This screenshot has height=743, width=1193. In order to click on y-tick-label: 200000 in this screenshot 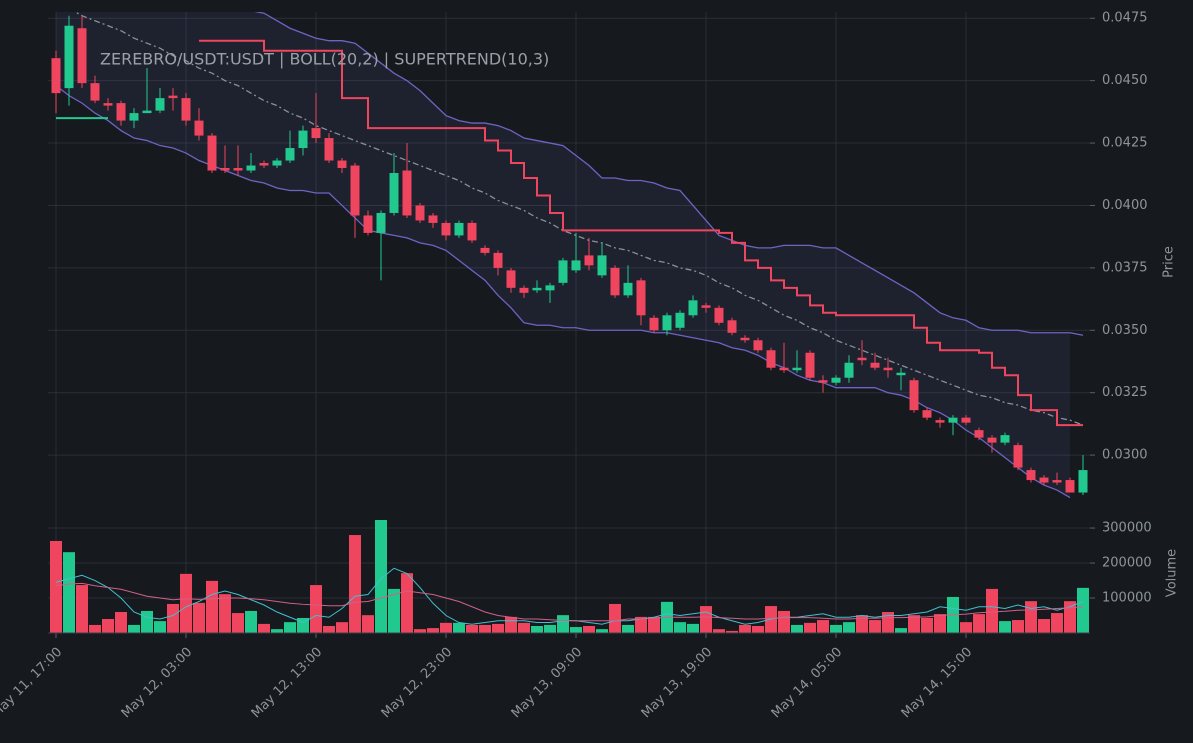, I will do `click(1127, 563)`.